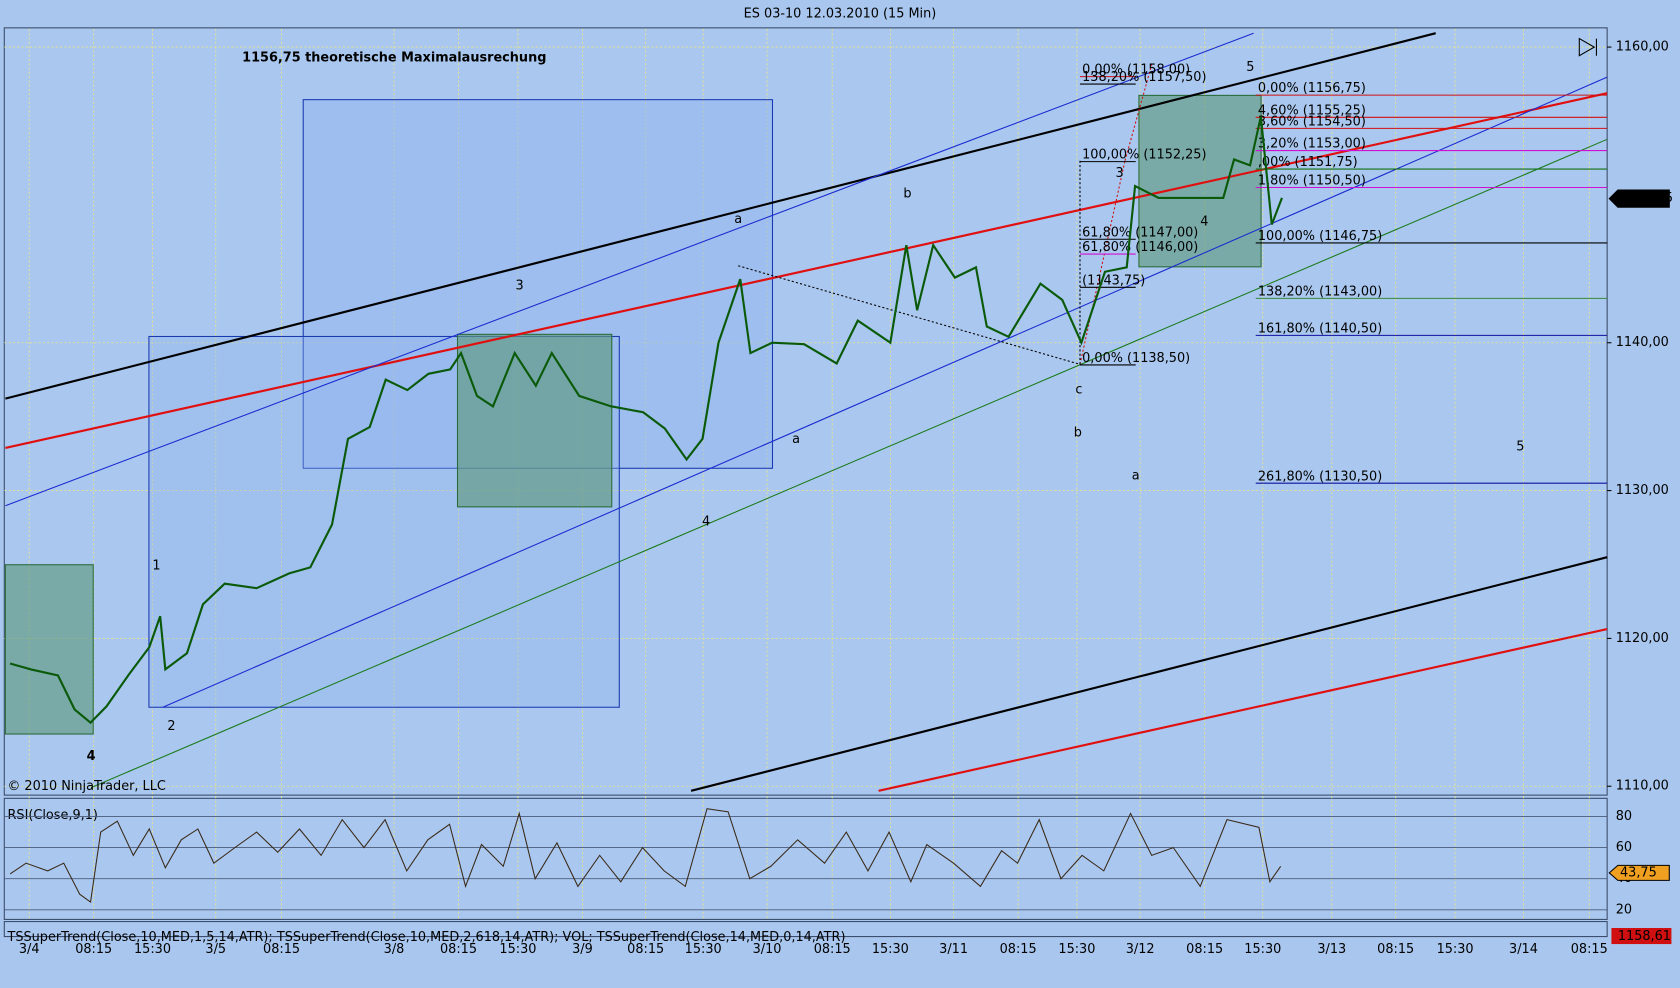 The image size is (1680, 988). What do you see at coordinates (1308, 162) in the screenshot?
I see `fib-label: ,00% (1151,75)` at bounding box center [1308, 162].